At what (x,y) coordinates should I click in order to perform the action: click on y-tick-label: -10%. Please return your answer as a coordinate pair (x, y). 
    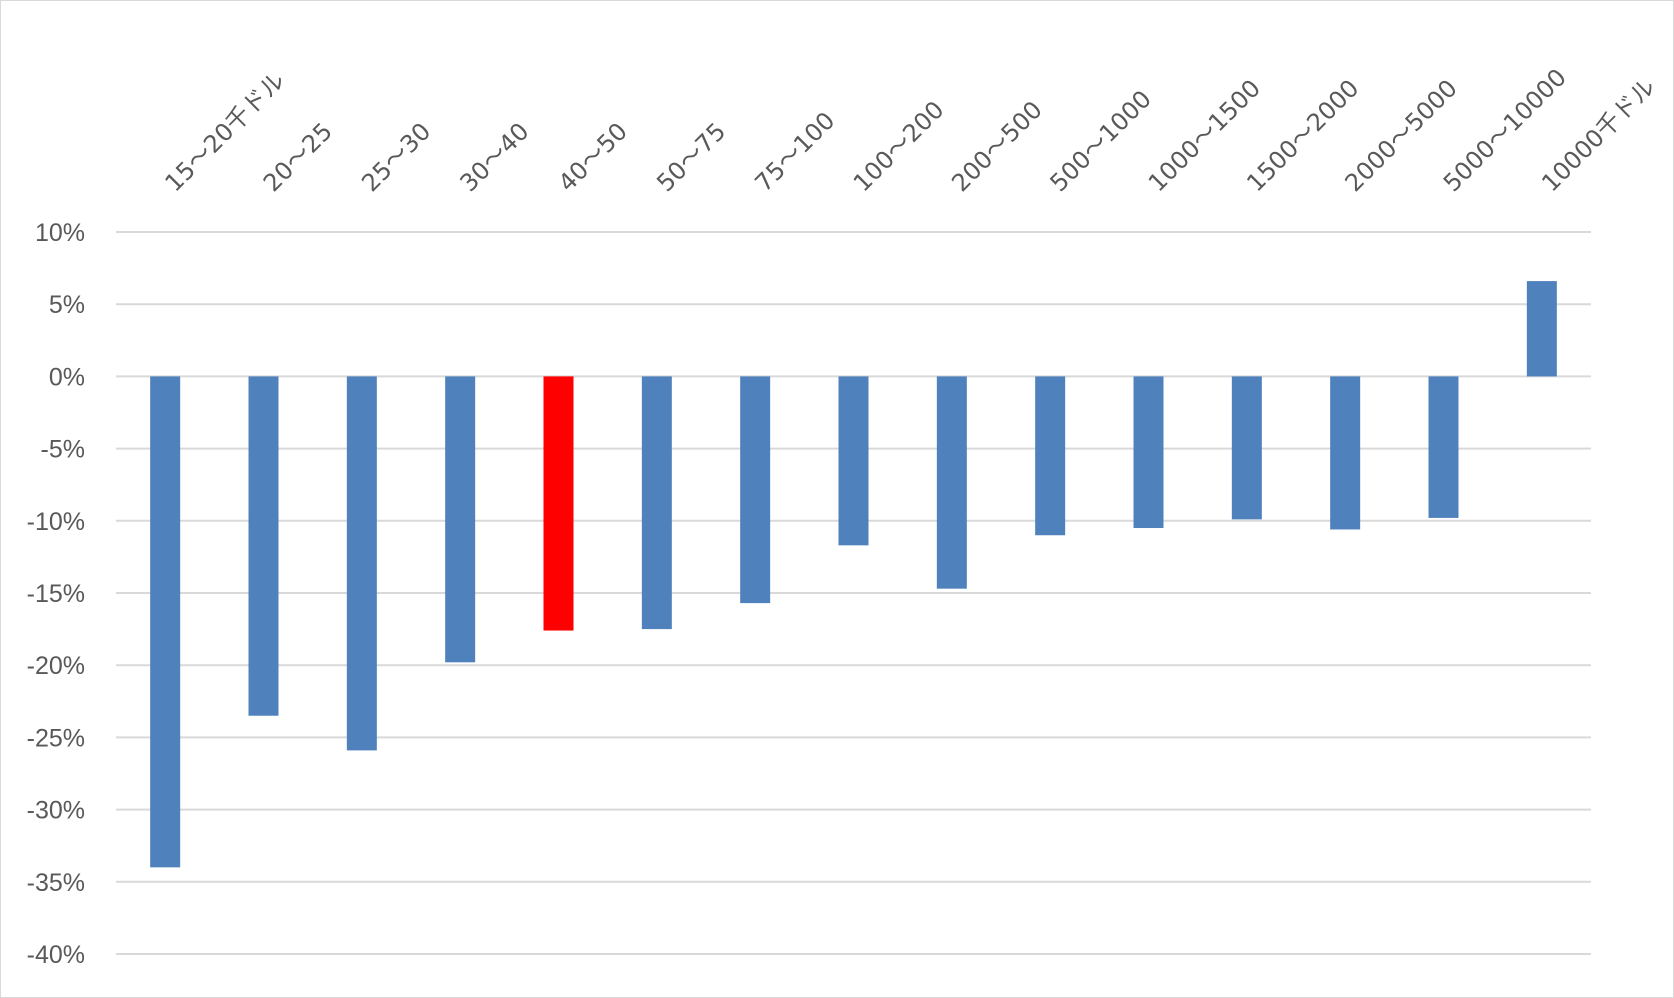
    Looking at the image, I should click on (56, 522).